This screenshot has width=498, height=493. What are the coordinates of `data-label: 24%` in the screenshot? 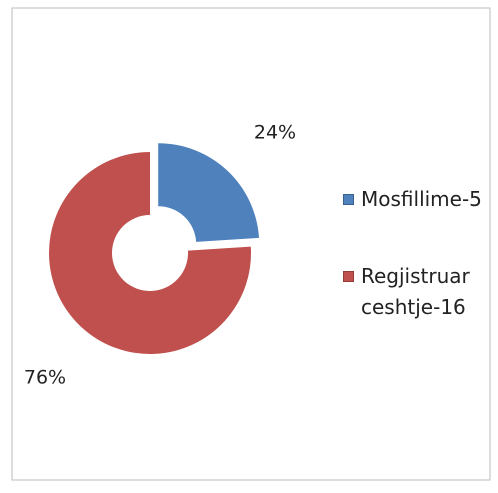 It's located at (275, 133).